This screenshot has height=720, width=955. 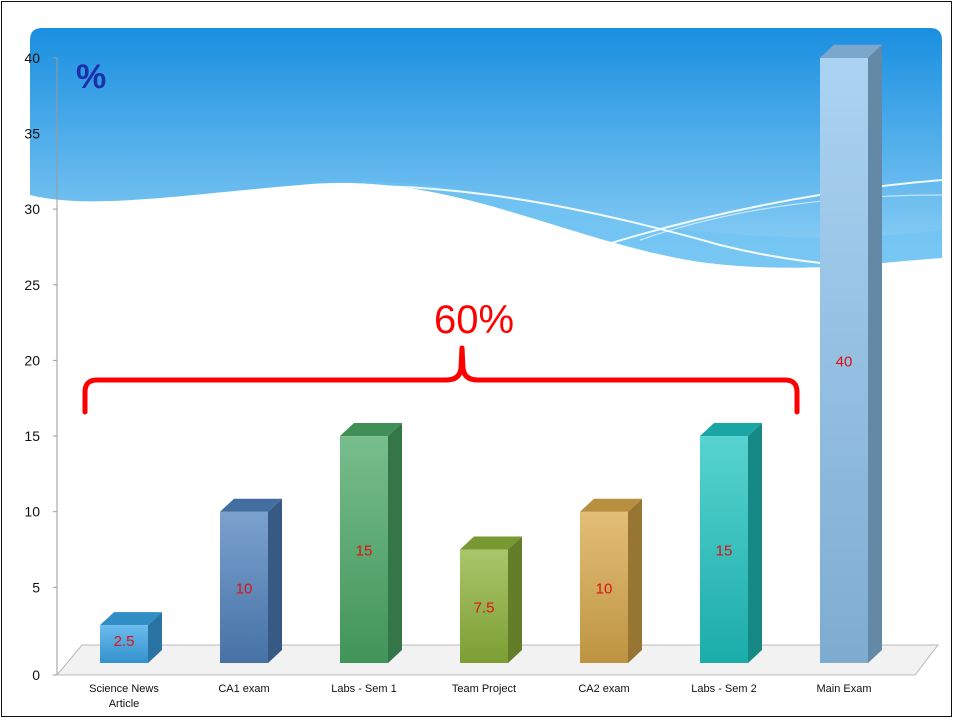 I want to click on bar-3: 15, so click(x=371, y=543).